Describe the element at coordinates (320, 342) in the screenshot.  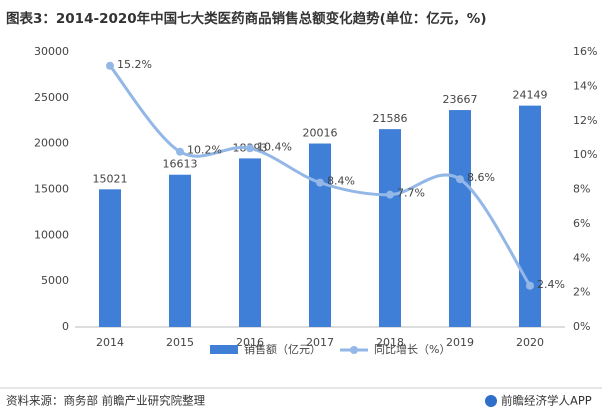
I see `x-tick-label: 2017` at that location.